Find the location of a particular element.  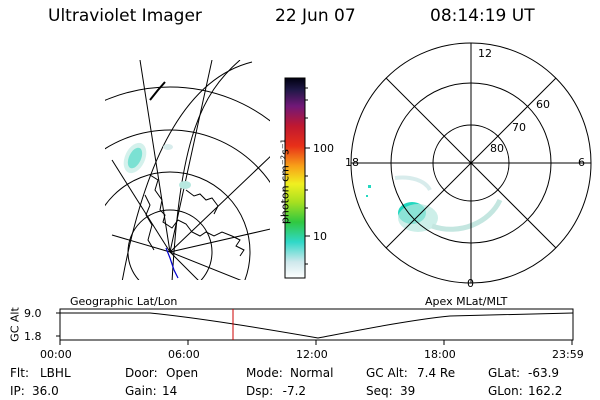

info-flt-value: LBHL is located at coordinates (55, 373).